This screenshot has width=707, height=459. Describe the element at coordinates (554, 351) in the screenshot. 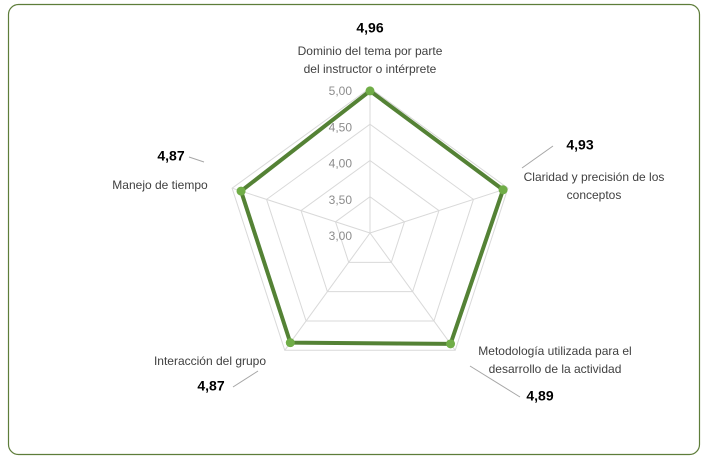

I see `category-label: Metodología utilizada para el` at that location.